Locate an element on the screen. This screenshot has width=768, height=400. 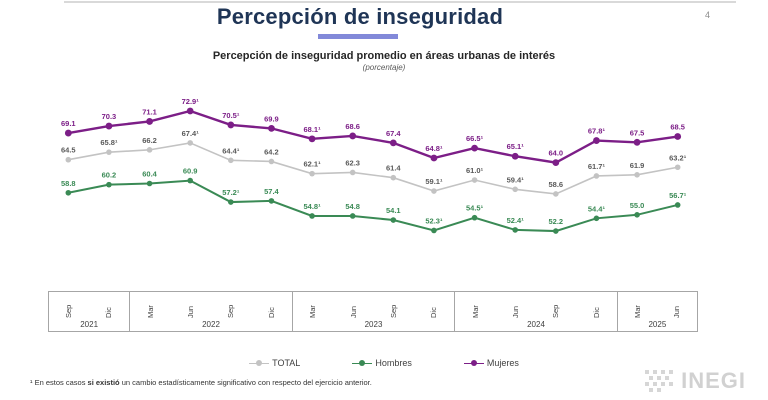
data-label: 62.1¹ is located at coordinates (313, 164).